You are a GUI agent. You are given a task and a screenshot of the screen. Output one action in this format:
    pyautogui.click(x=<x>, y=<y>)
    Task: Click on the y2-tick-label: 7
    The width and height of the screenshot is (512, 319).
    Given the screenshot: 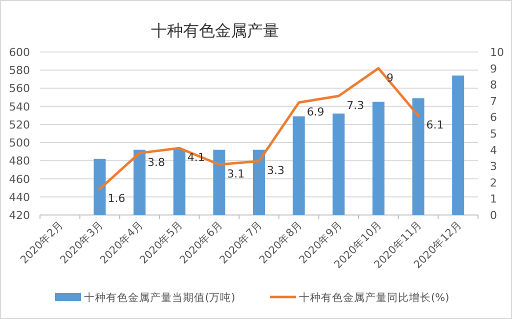 What is the action you would take?
    pyautogui.click(x=493, y=101)
    